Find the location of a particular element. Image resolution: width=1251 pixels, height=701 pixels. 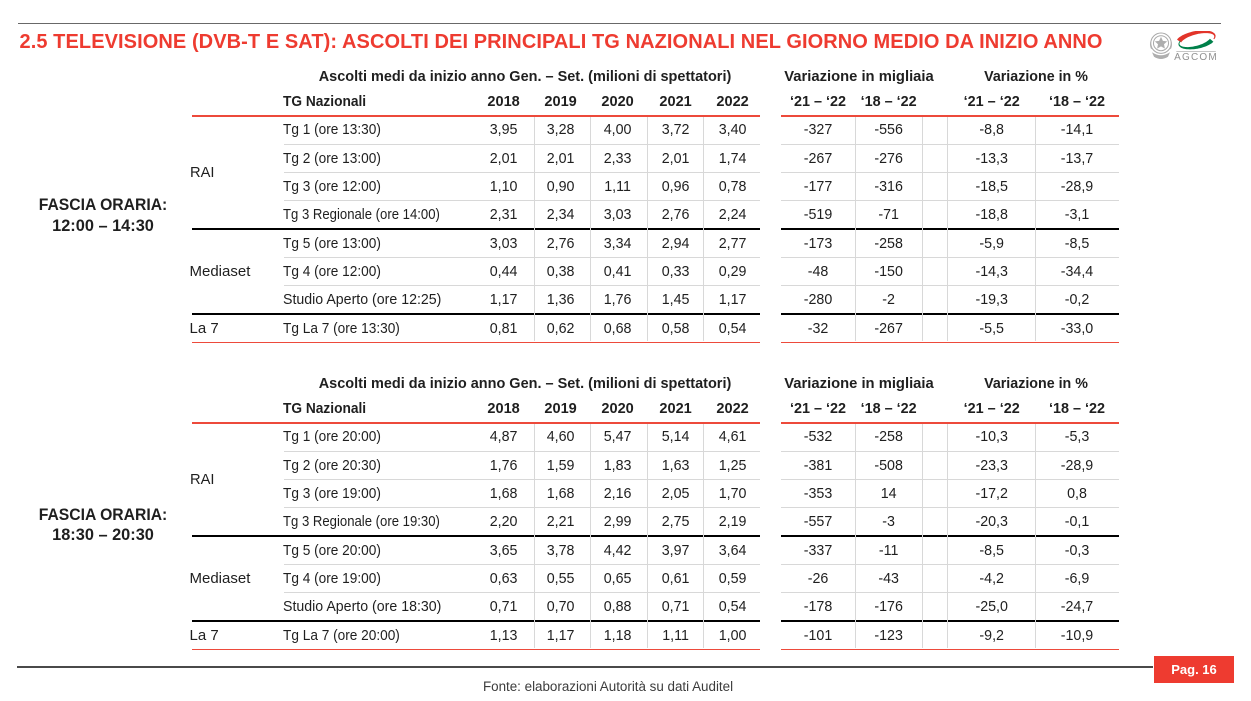

svg-text: AGCOM is located at coordinates (1196, 56).